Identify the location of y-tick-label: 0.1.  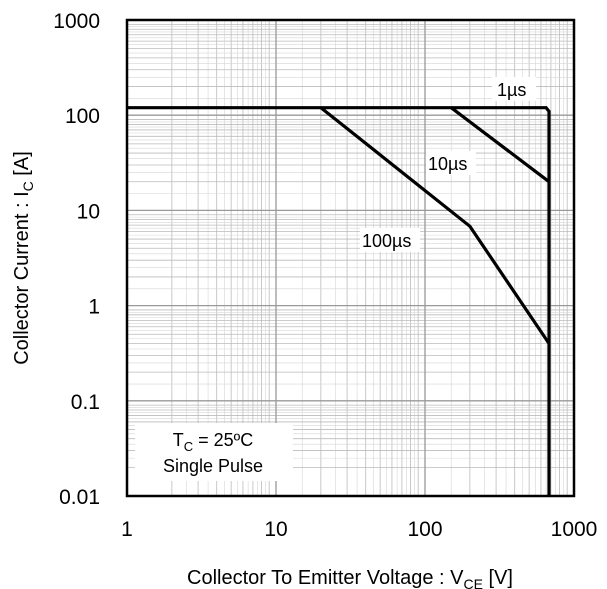
(85, 402).